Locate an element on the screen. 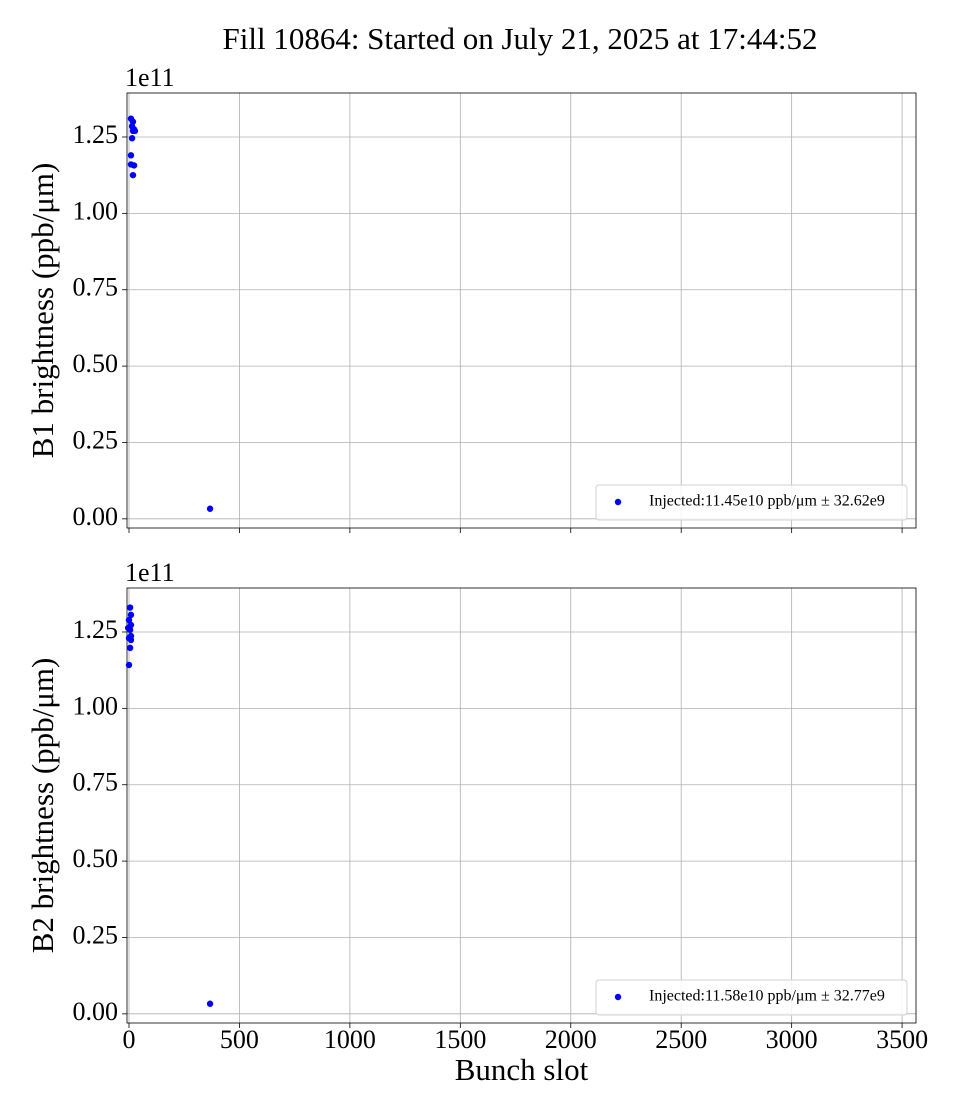 This screenshot has width=960, height=1120. y-axis-label: B1 brightness (ppb/μm) is located at coordinates (42, 311).